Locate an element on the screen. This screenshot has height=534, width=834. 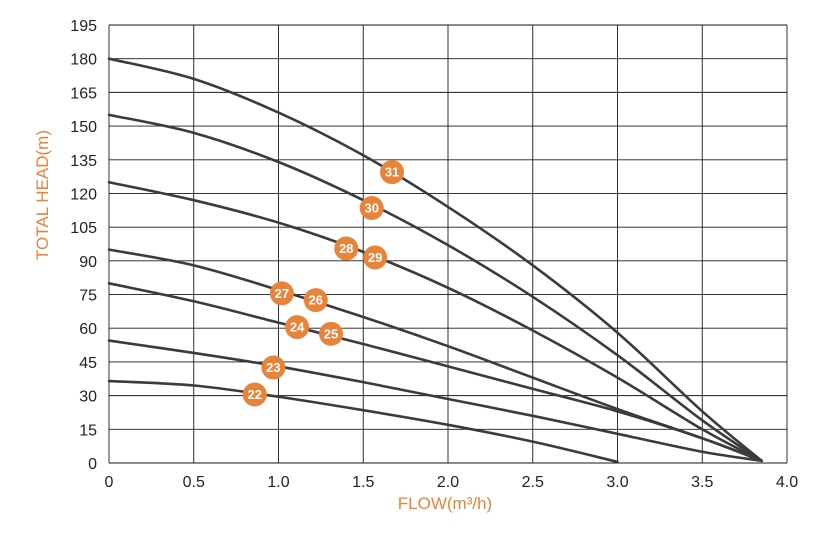
badge-label: 25 is located at coordinates (331, 333).